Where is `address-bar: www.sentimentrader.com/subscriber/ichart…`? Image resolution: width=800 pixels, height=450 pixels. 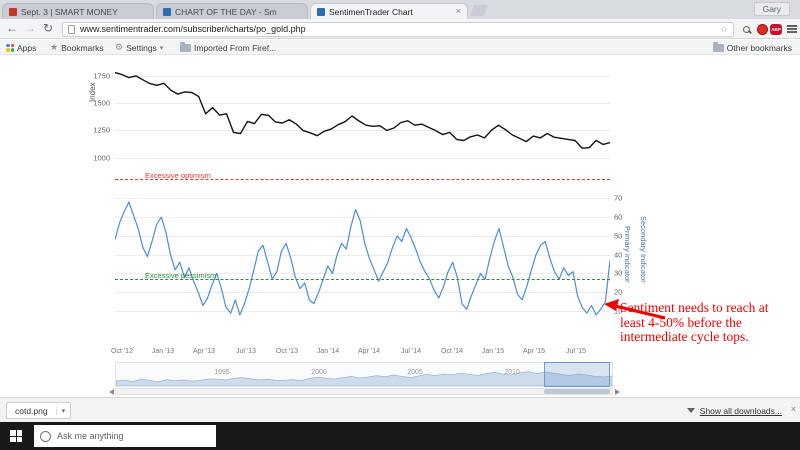
address-bar: www.sentimentrader.com/subscriber/ichart… is located at coordinates (398, 29).